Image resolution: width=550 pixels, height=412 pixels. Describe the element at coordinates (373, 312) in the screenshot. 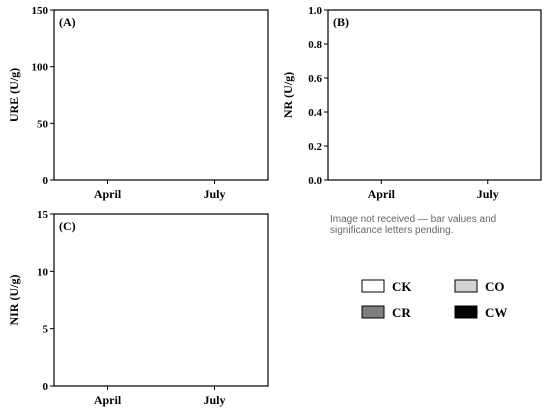

I see `legend-swatch-cr` at that location.